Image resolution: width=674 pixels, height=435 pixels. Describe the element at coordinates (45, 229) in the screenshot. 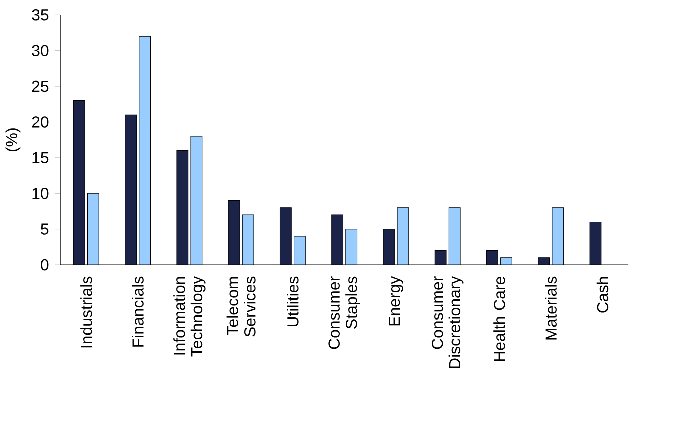

I see `y-tick-label: 5` at that location.